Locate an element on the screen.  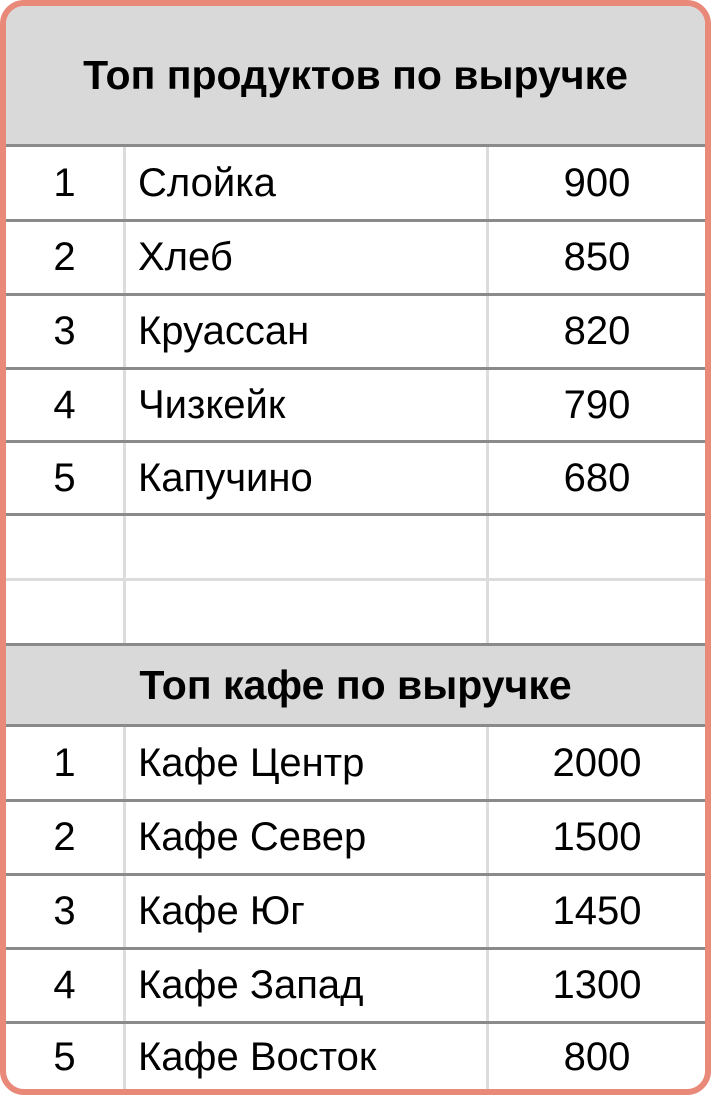
table-row: 5 Кафе Восток 800 is located at coordinates (355, 1056).